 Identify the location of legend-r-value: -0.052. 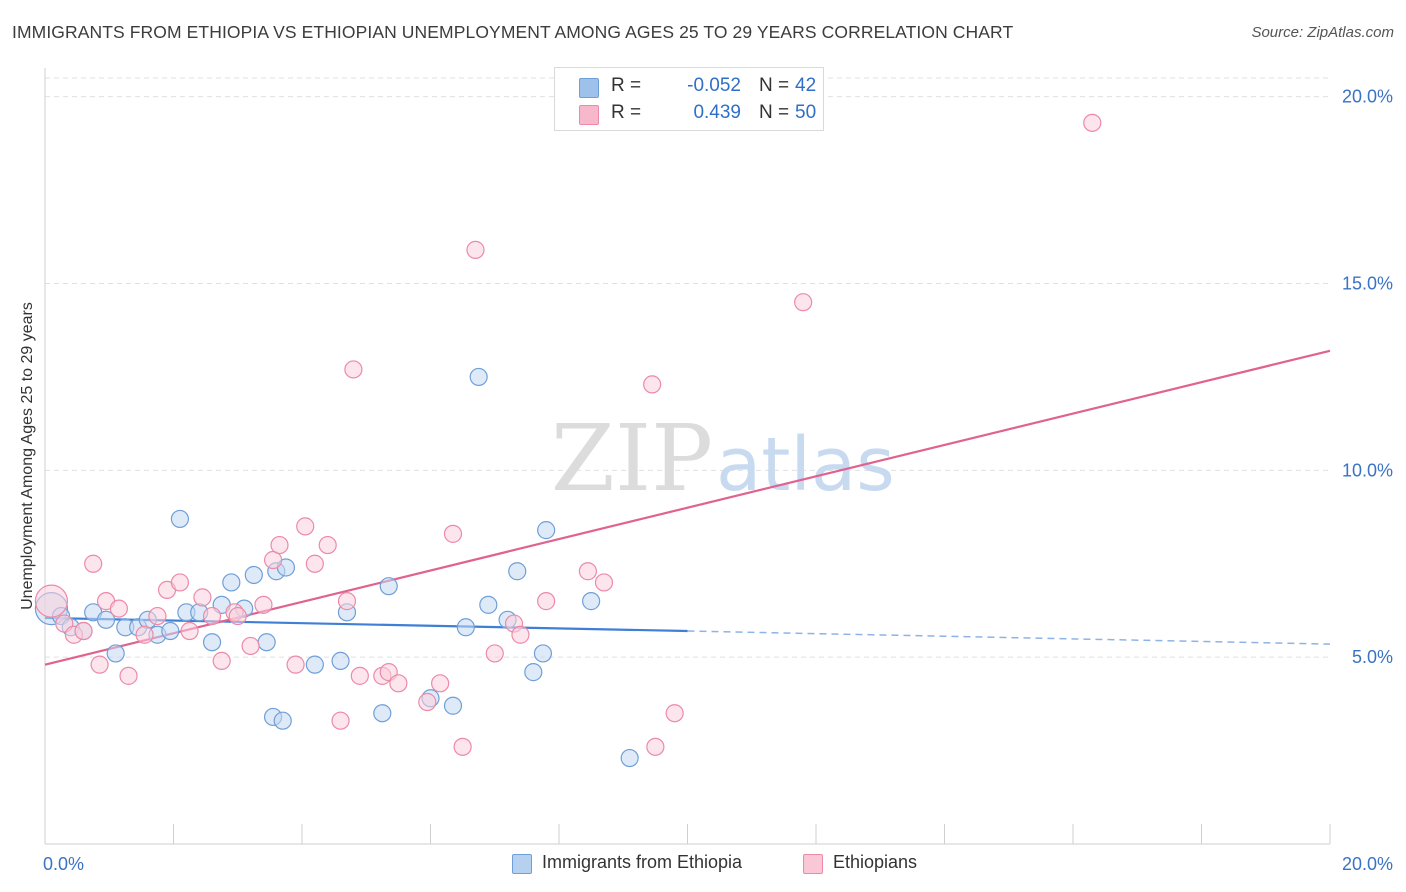
(714, 85).